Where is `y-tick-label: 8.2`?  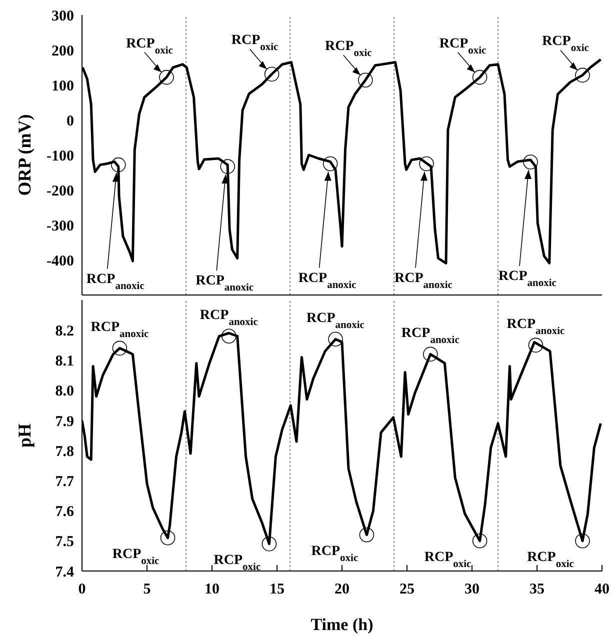 y-tick-label: 8.2 is located at coordinates (64, 331).